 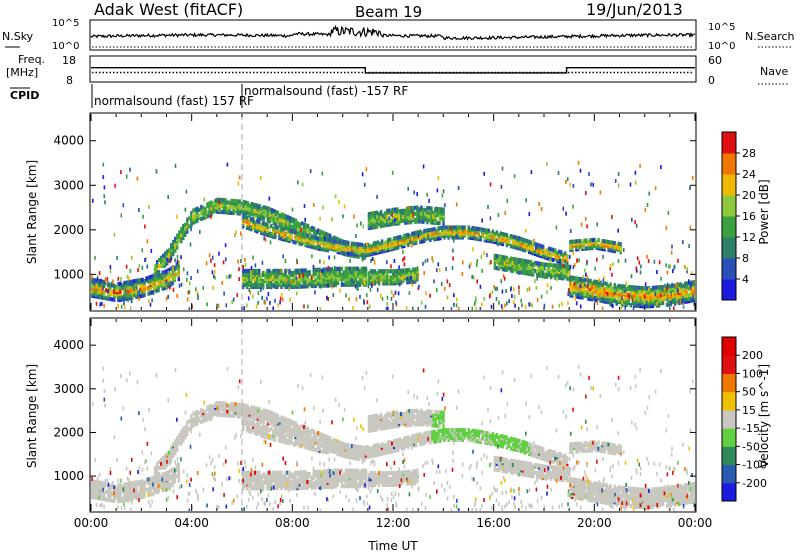 What do you see at coordinates (68, 141) in the screenshot?
I see `y-tick-label: 4000` at bounding box center [68, 141].